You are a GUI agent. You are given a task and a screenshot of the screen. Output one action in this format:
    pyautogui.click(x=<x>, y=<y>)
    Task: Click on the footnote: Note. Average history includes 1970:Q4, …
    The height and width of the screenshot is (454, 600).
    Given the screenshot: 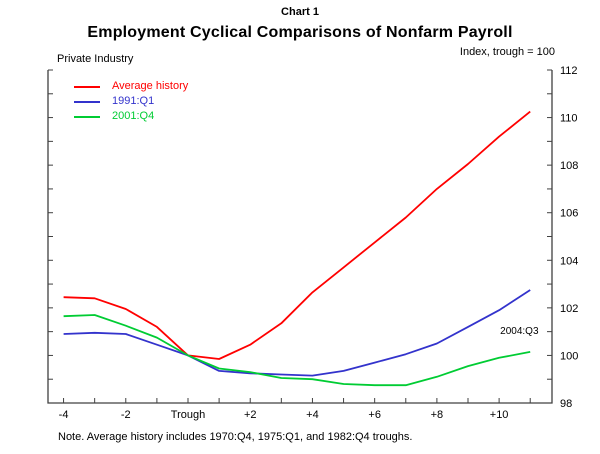 What is the action you would take?
    pyautogui.click(x=235, y=437)
    